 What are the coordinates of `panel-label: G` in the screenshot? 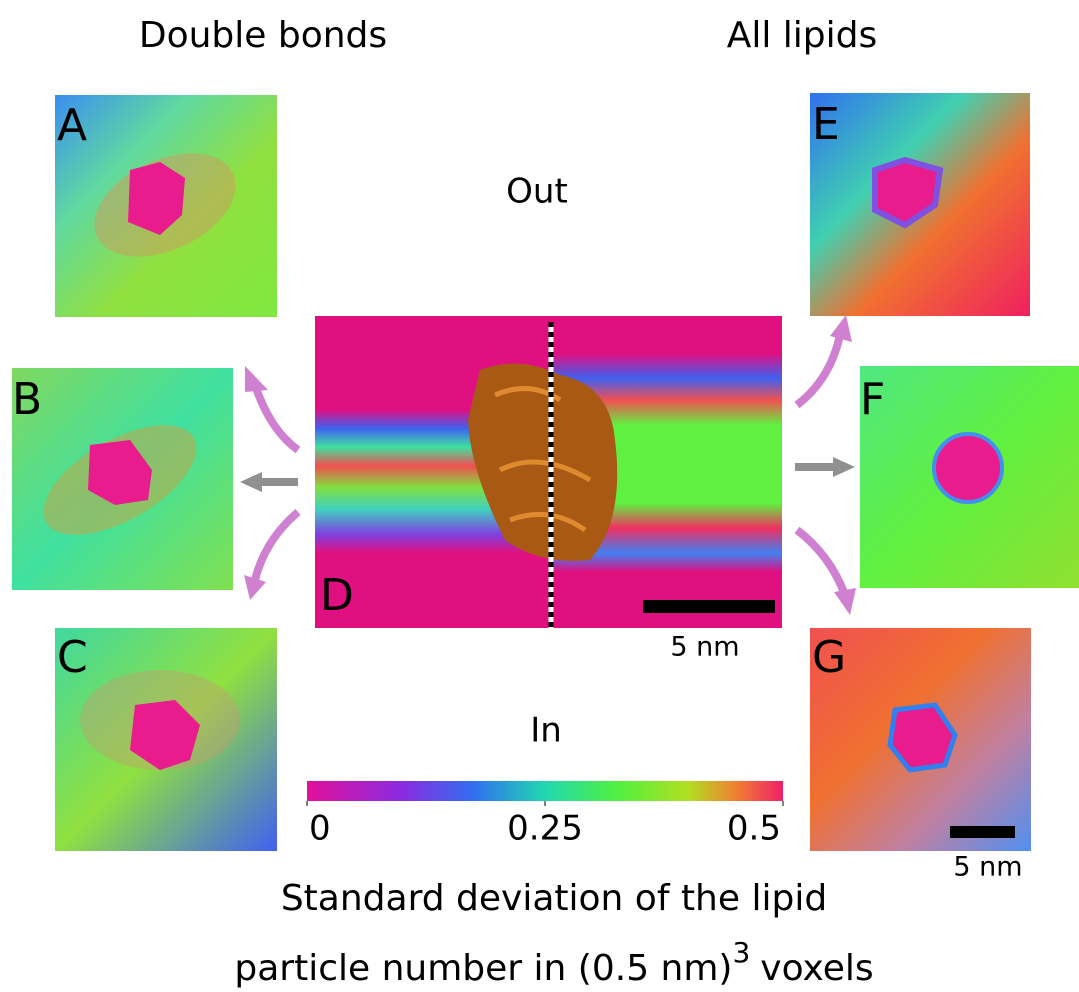 It's located at (829, 657).